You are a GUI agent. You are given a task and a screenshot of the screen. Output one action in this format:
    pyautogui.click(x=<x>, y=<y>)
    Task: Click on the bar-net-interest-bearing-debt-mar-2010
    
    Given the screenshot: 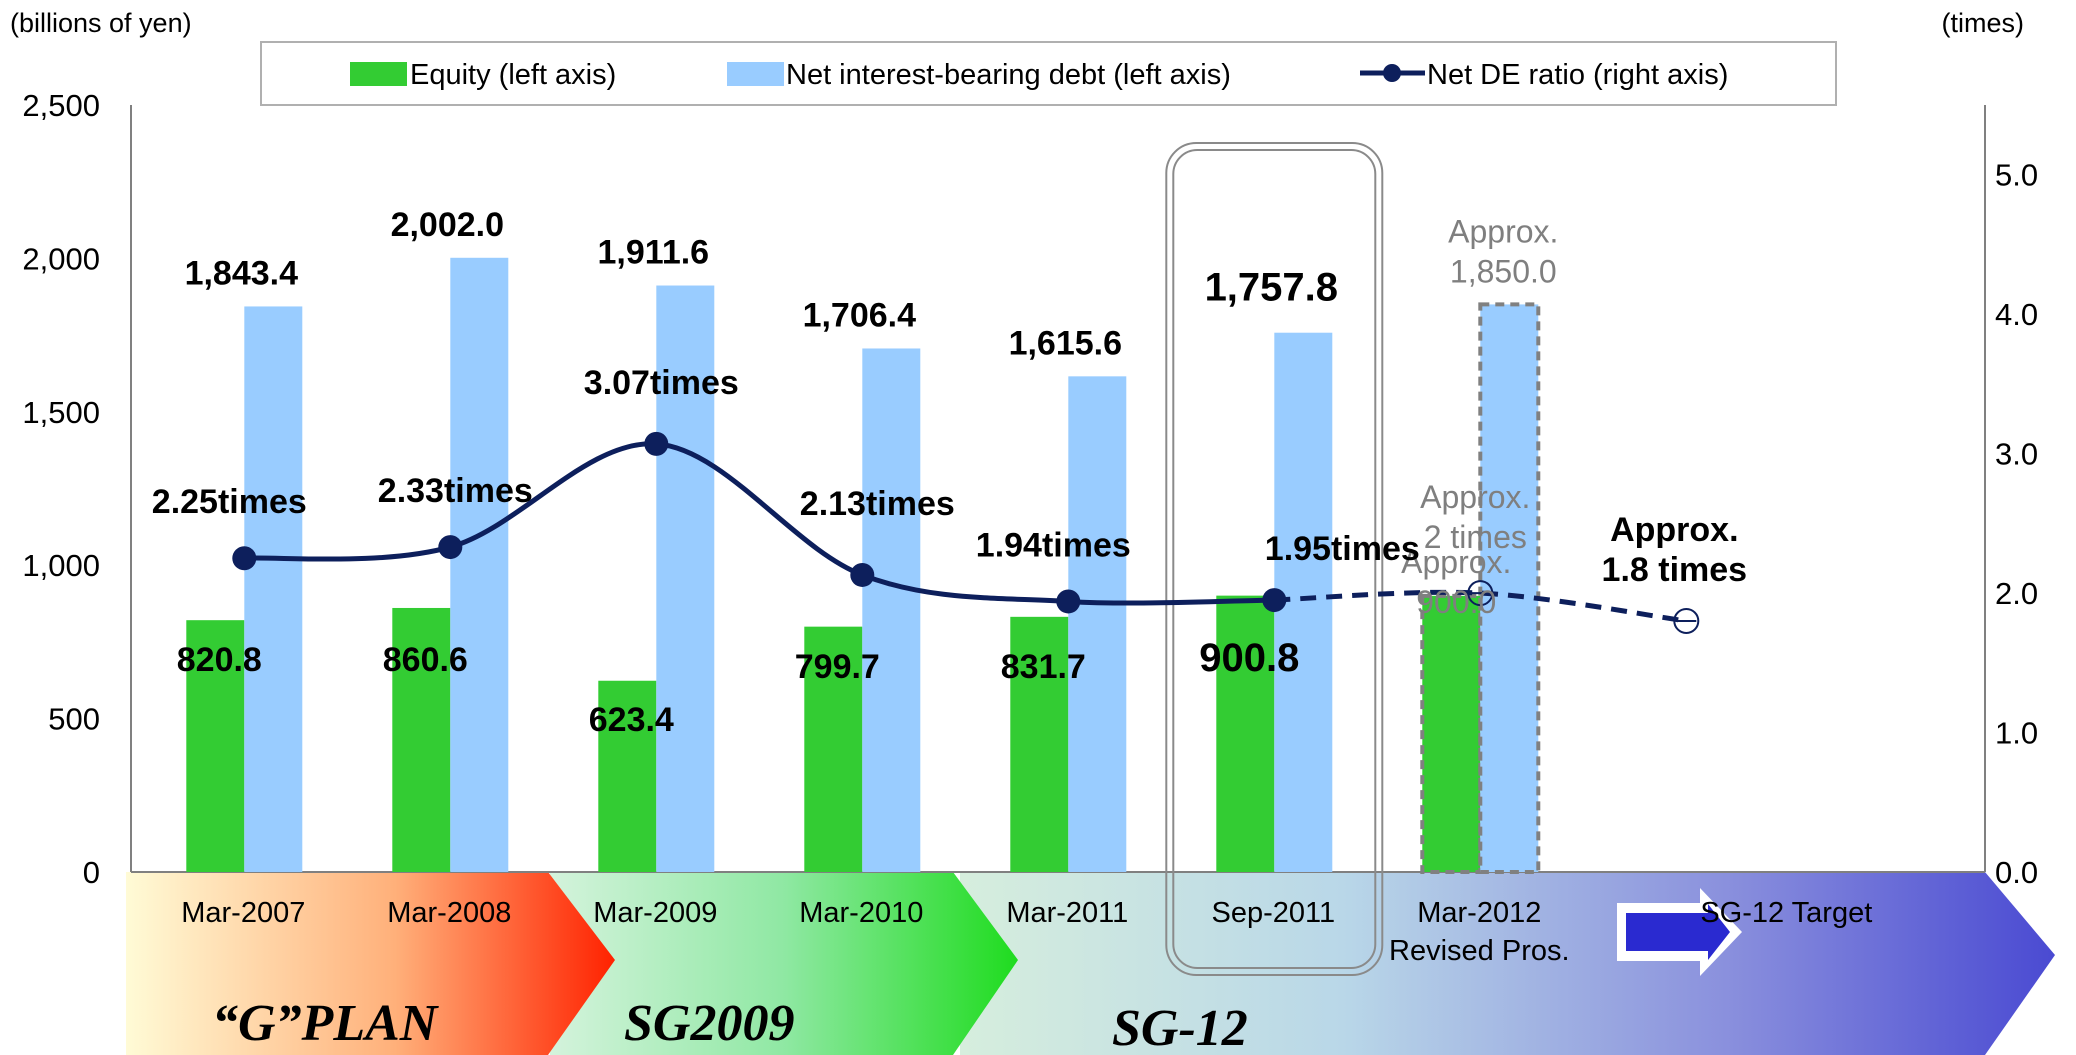 What is the action you would take?
    pyautogui.click(x=891, y=610)
    